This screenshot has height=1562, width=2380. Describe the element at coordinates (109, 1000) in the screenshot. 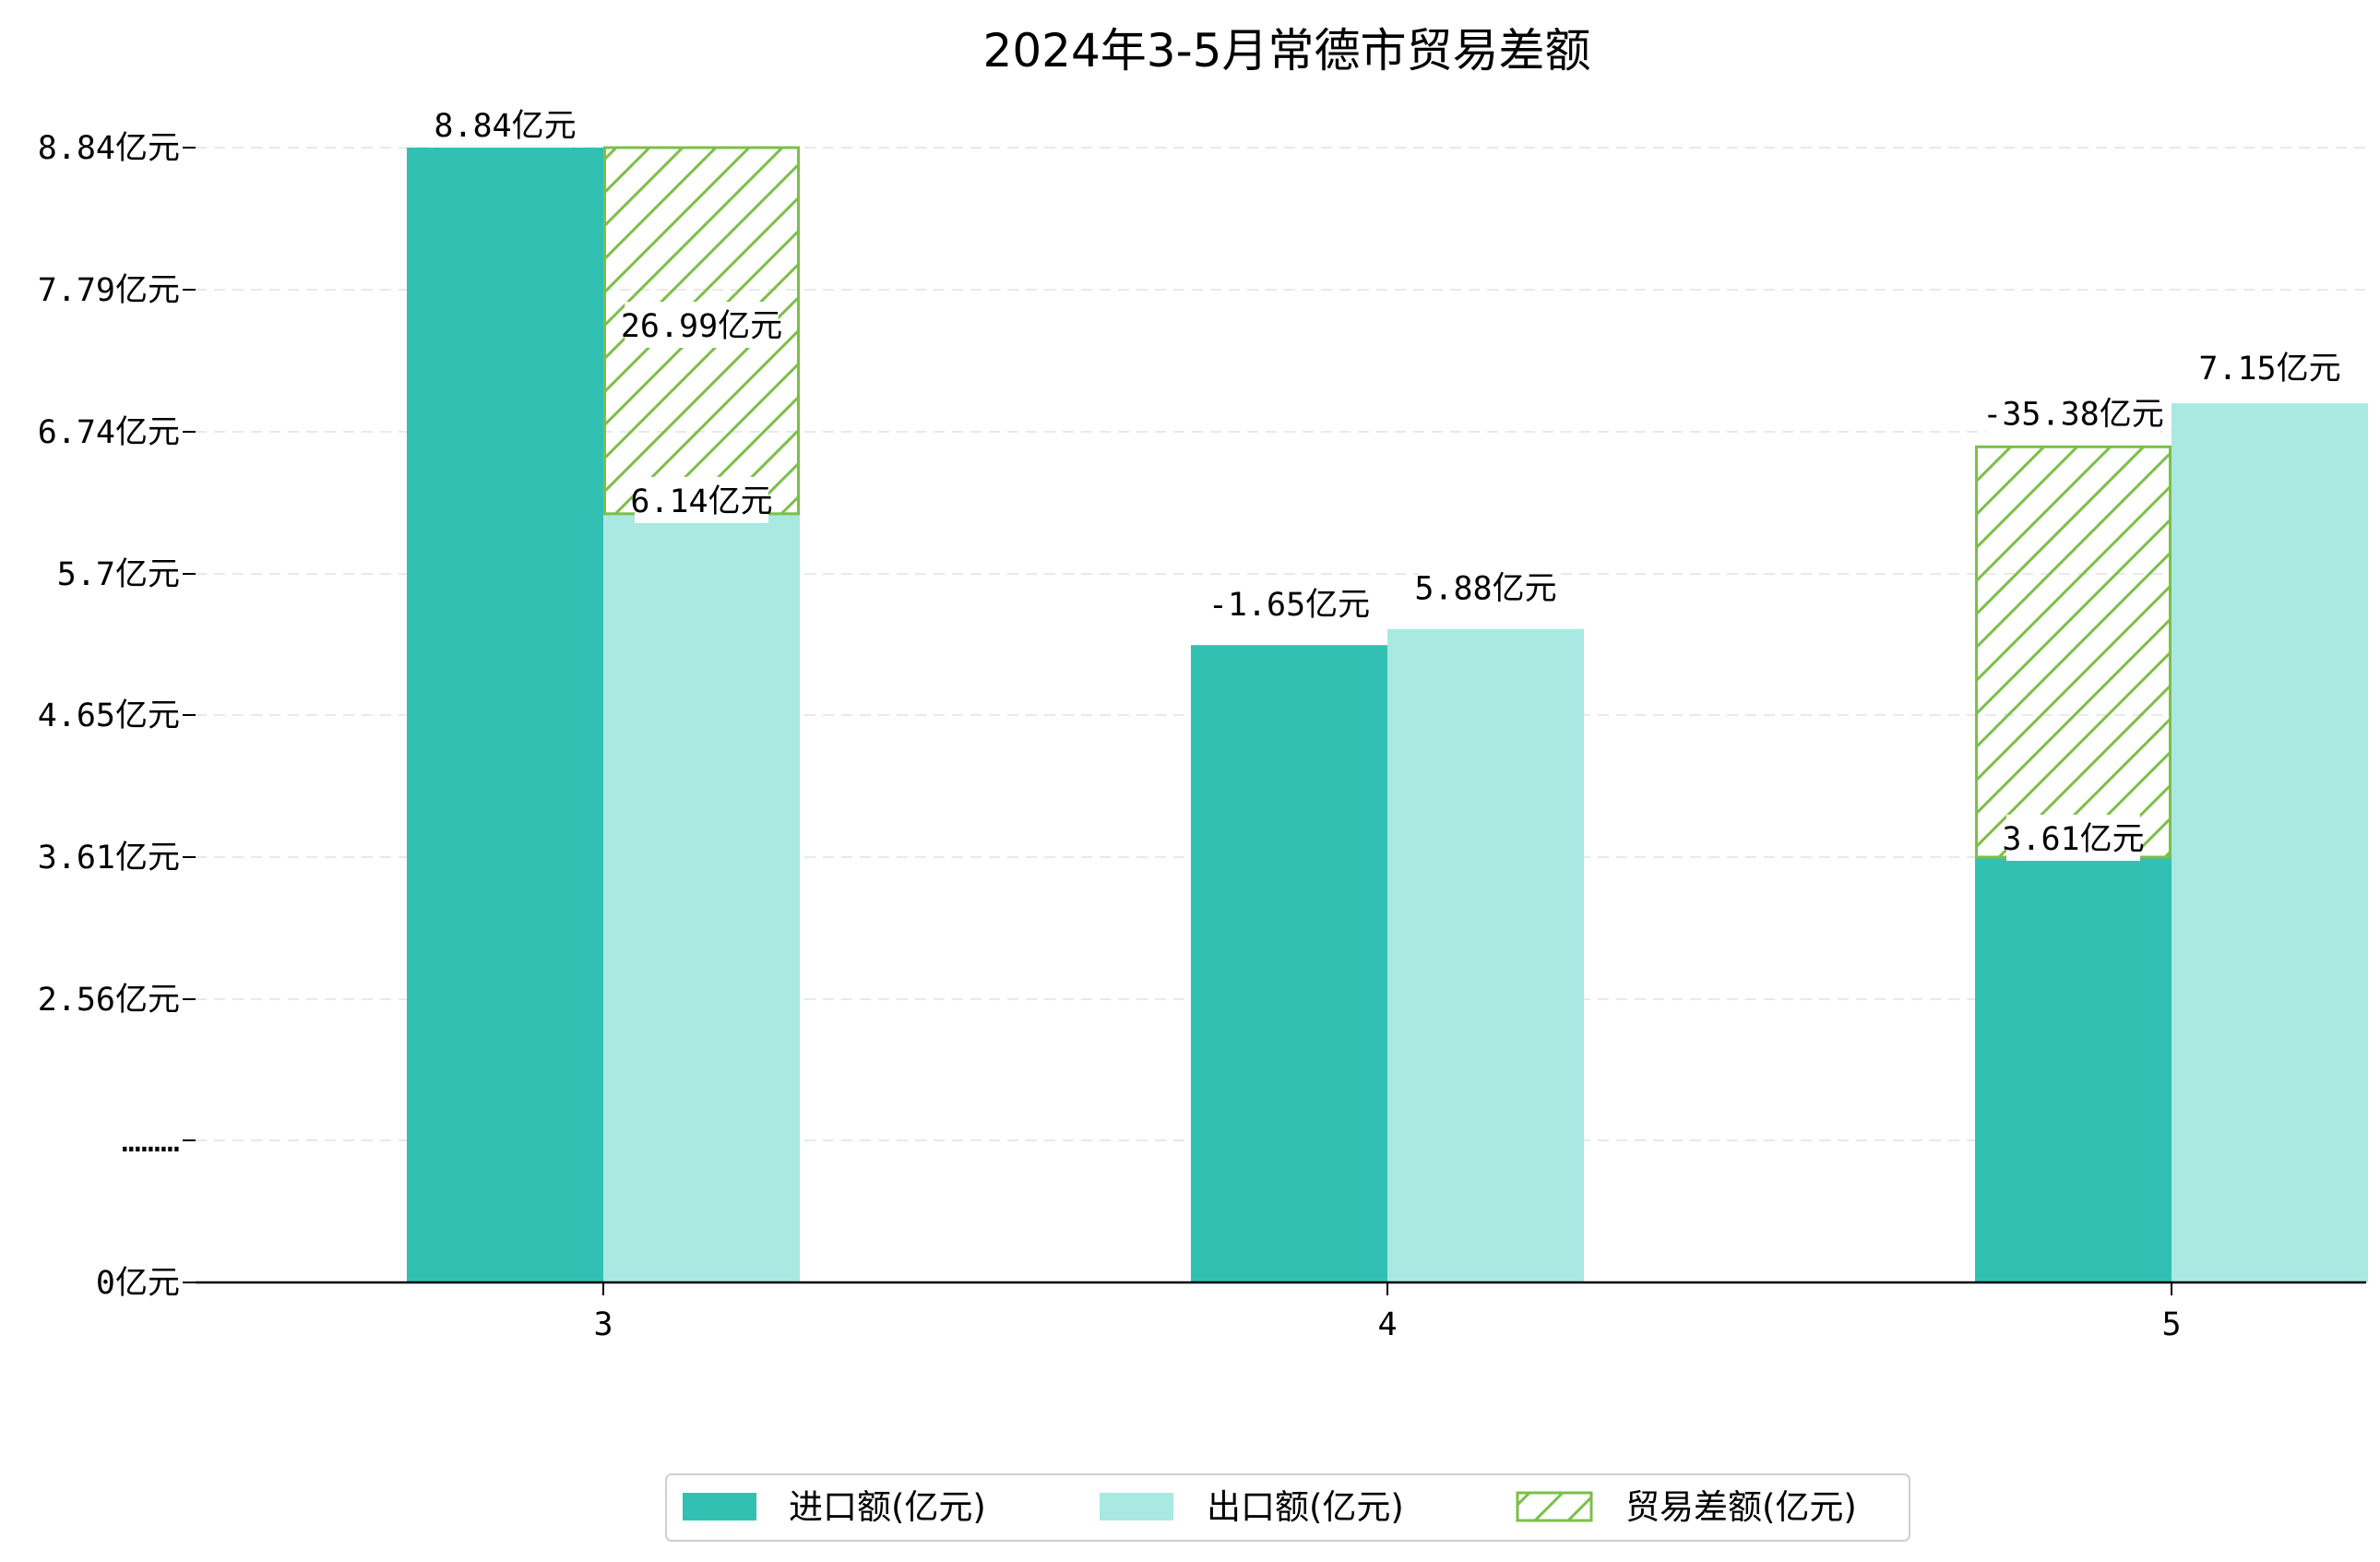

I see `y-tick-label: 2.56亿元` at that location.